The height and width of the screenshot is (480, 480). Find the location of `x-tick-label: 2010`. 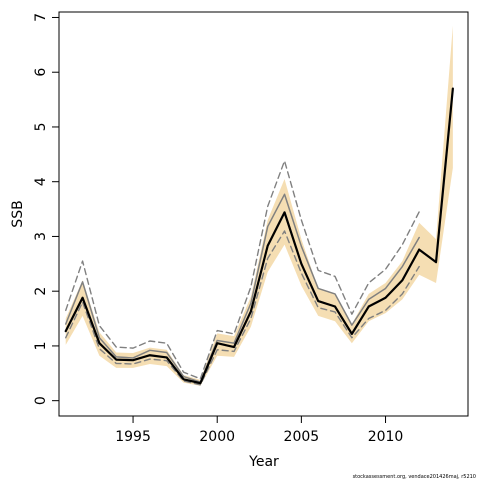

x-tick-label: 2010 is located at coordinates (386, 437).